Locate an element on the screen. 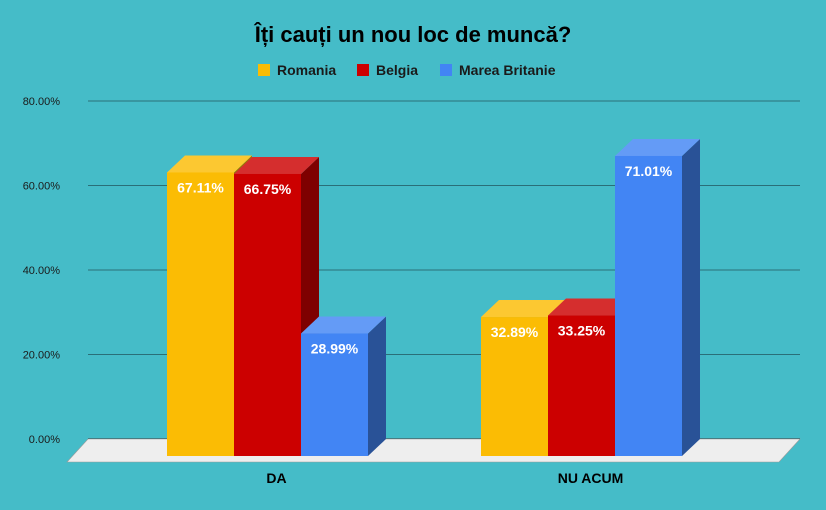 This screenshot has width=826, height=510. legend-swatch-belgia is located at coordinates (363, 70).